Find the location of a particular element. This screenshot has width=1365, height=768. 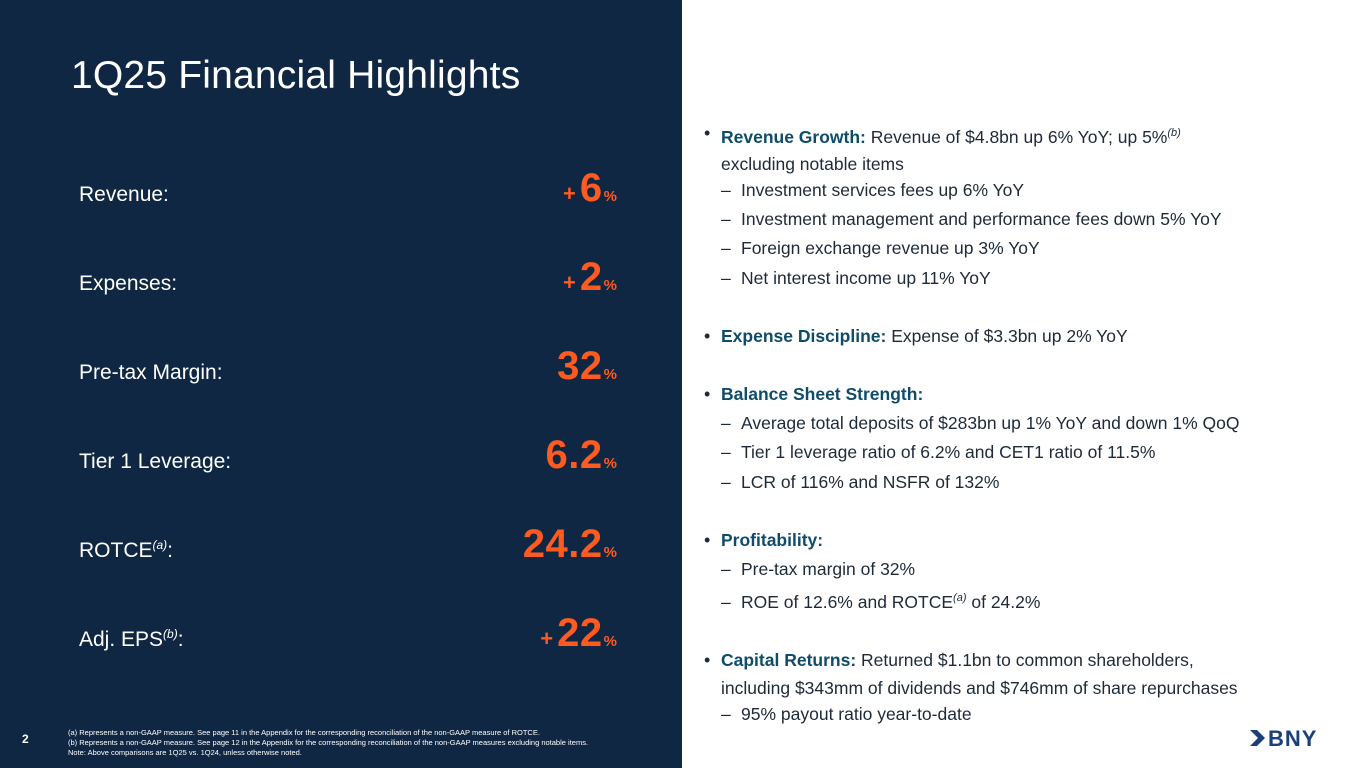

bullet-balance-sheet: • Balance Sheet Strength: is located at coordinates (1019, 394).